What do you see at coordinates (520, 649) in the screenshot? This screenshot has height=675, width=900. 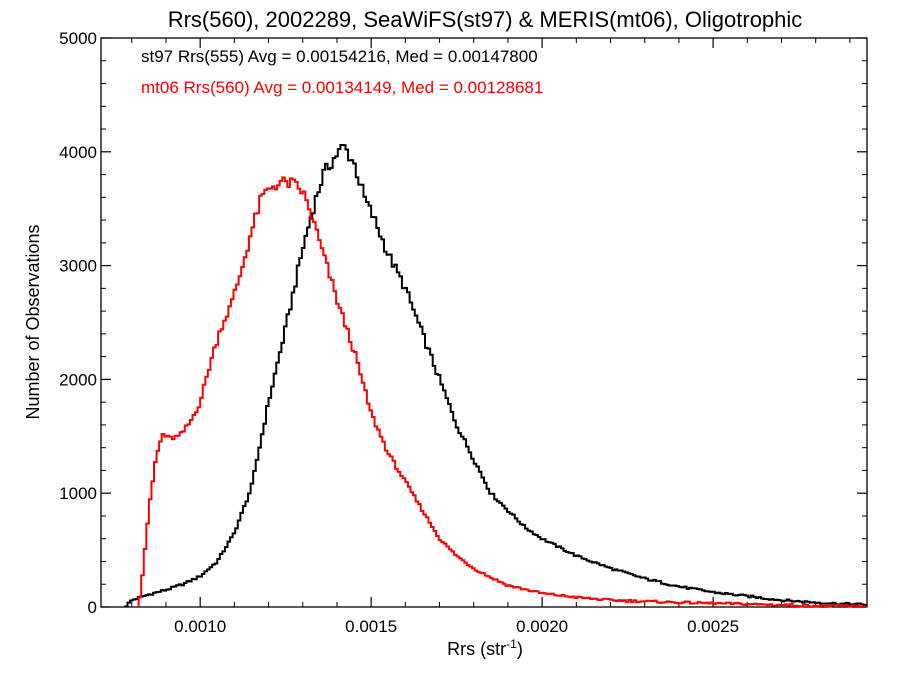 I see `x-axis-title-close: )` at bounding box center [520, 649].